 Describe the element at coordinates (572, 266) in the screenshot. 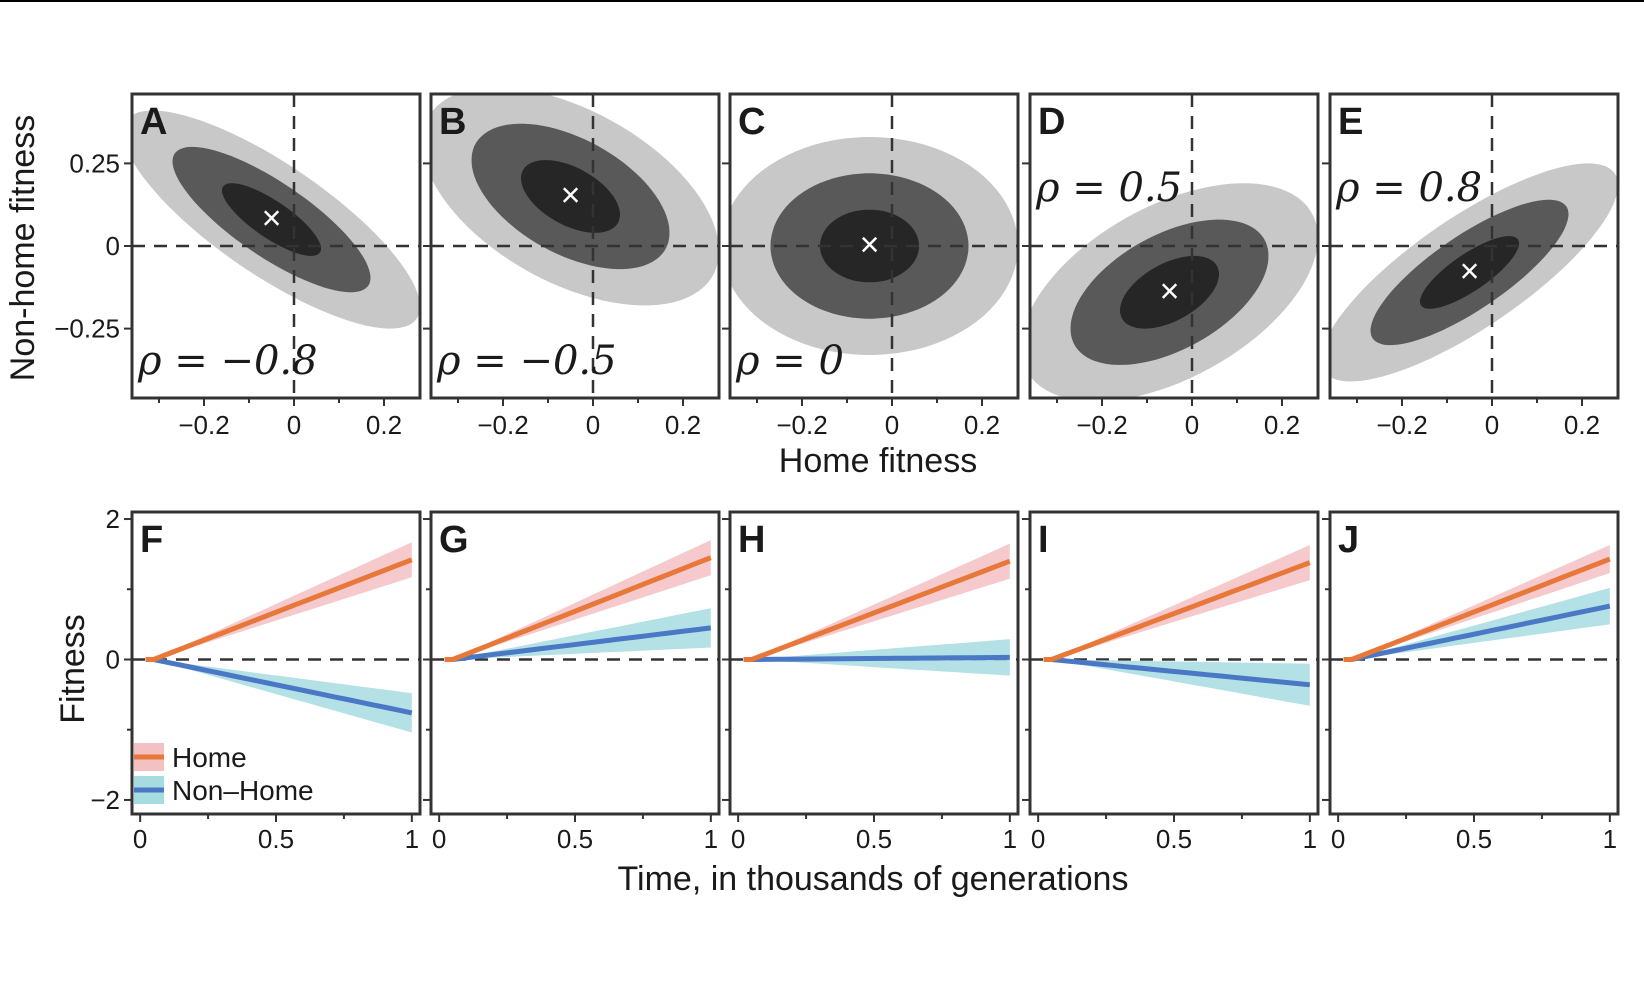

I see `panel-b: × Bρ = −0.5 −0.2 0 0.2` at that location.